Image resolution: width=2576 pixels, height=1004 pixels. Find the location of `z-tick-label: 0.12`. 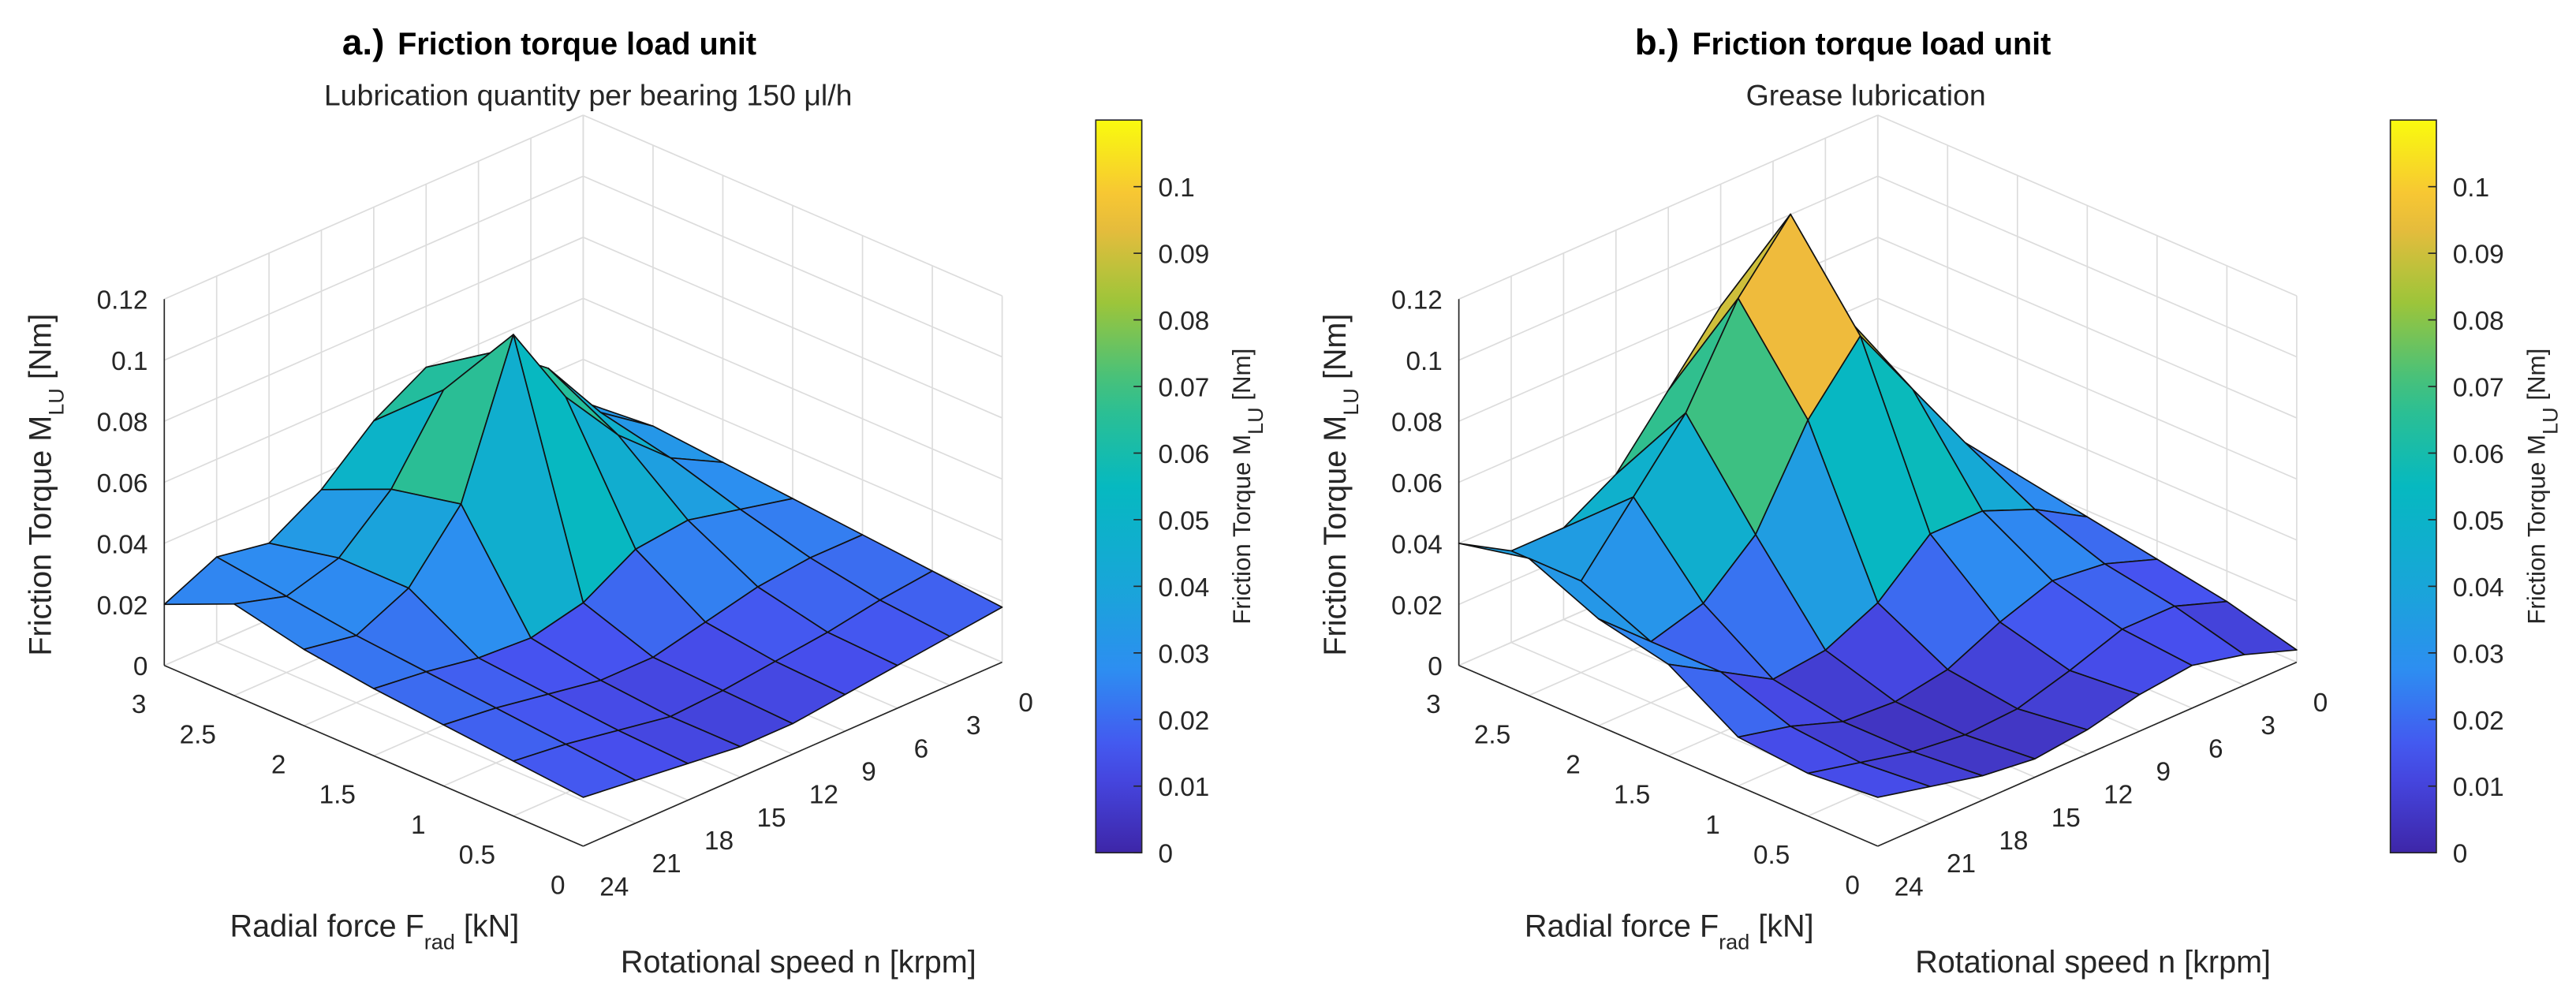

z-tick-label: 0.12 is located at coordinates (1417, 300).